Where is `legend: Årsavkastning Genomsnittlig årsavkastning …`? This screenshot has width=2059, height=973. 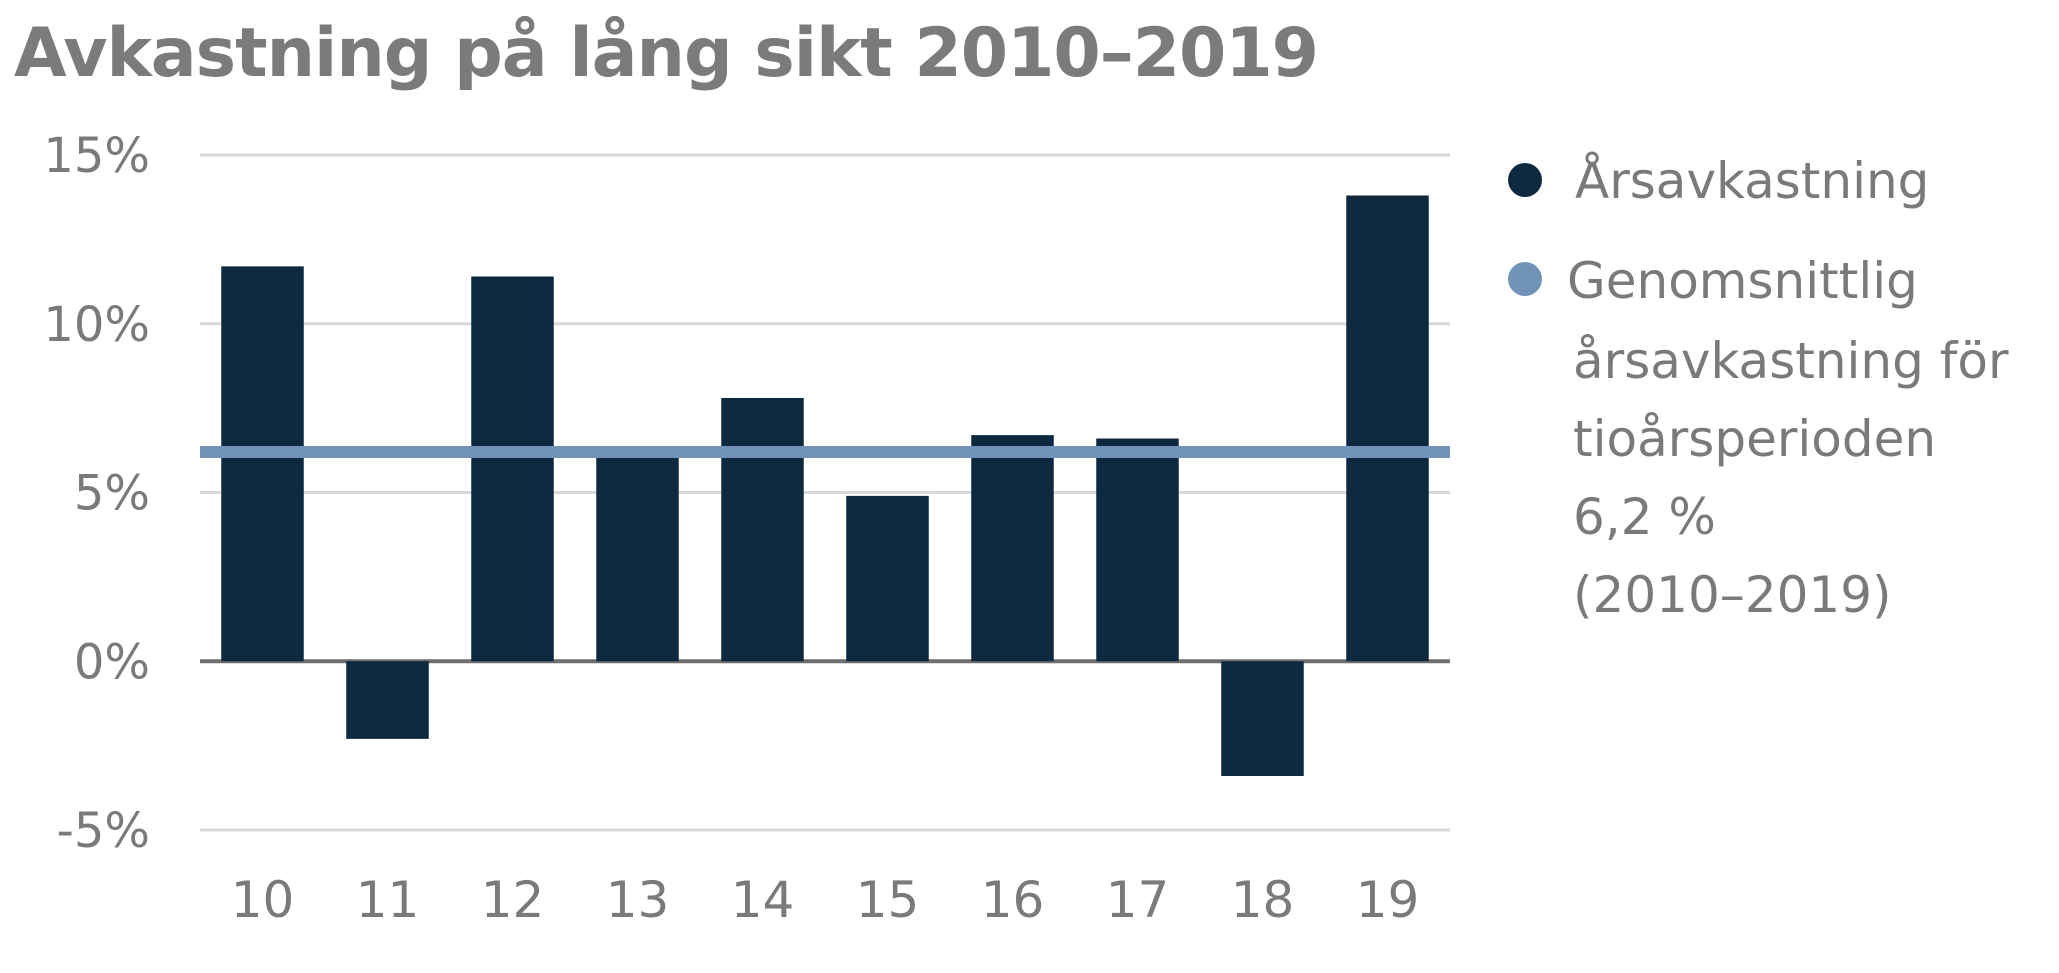 legend: Årsavkastning Genomsnittlig årsavkastning … is located at coordinates (1758, 388).